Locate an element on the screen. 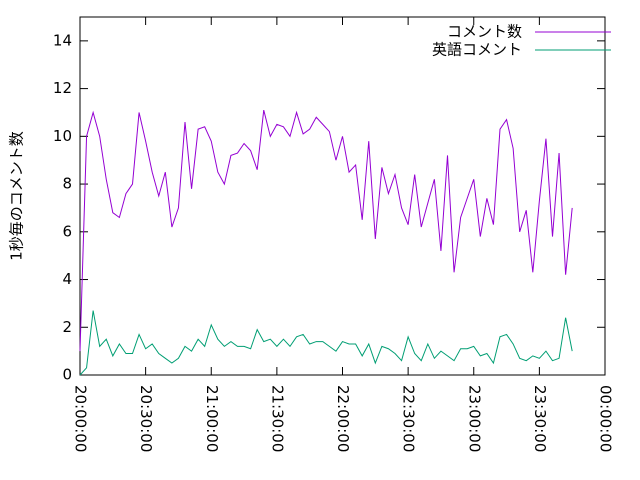 The height and width of the screenshot is (480, 640). legend-label: コメント数 is located at coordinates (484, 32).